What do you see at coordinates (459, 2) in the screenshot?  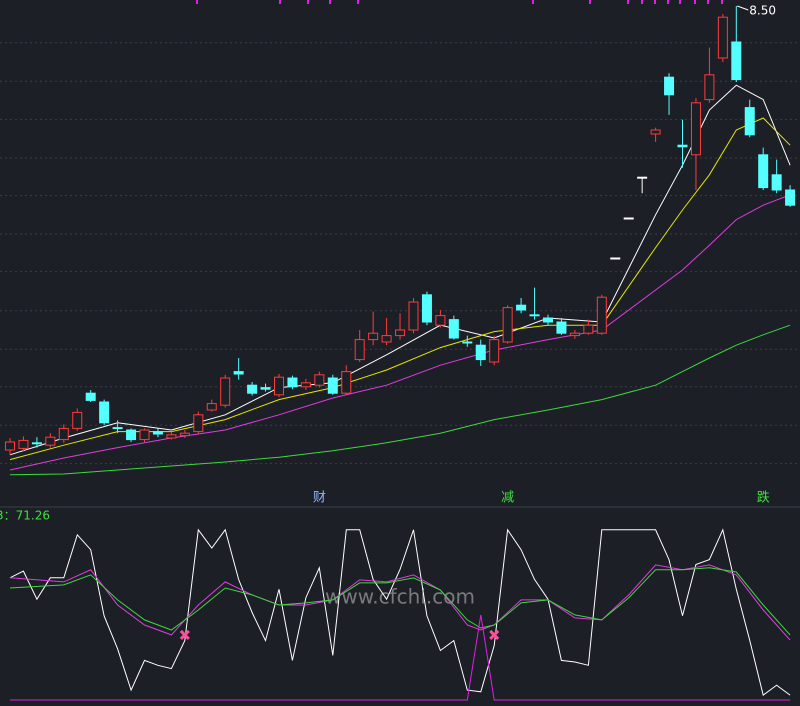 I see `event-ticks` at bounding box center [459, 2].